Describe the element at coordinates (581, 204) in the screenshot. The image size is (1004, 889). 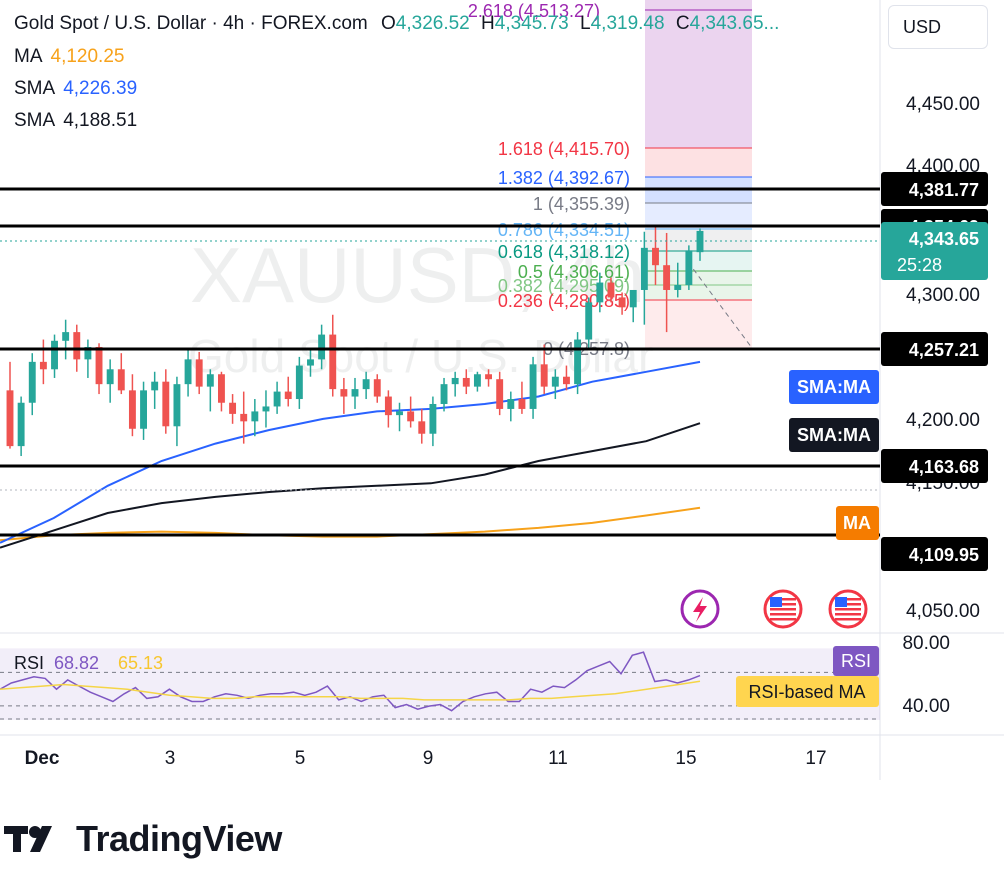
I see `fib-label: 1 (4,355.39)` at that location.